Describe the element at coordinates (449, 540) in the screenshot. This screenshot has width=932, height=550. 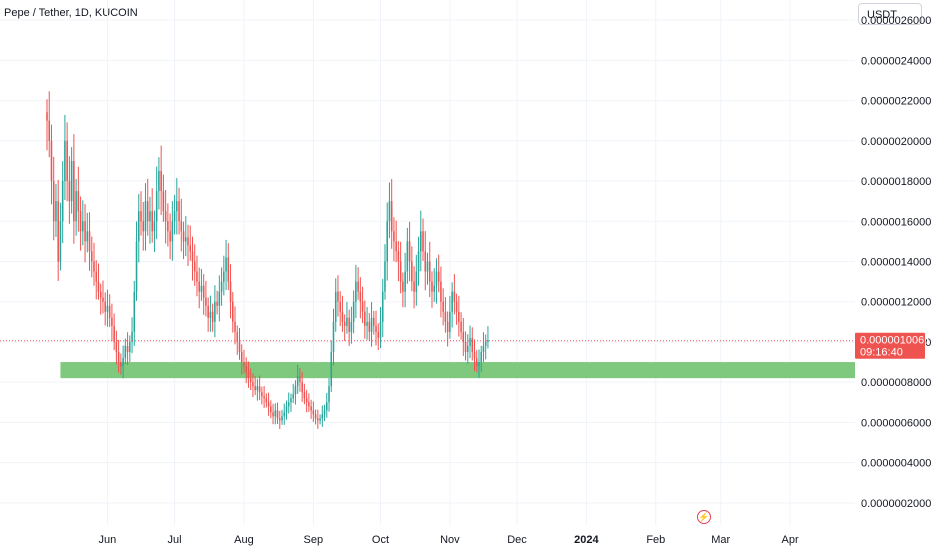
I see `time-axis: Jun Jul Aug Sep Oct Nov Dec 2024 Feb Mar Apr` at that location.